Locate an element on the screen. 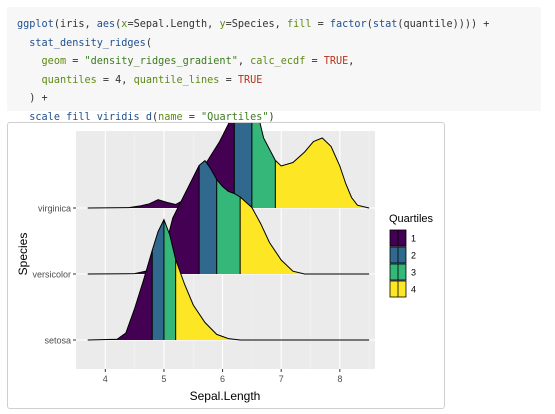  code-token: =Species, is located at coordinates (256, 24).